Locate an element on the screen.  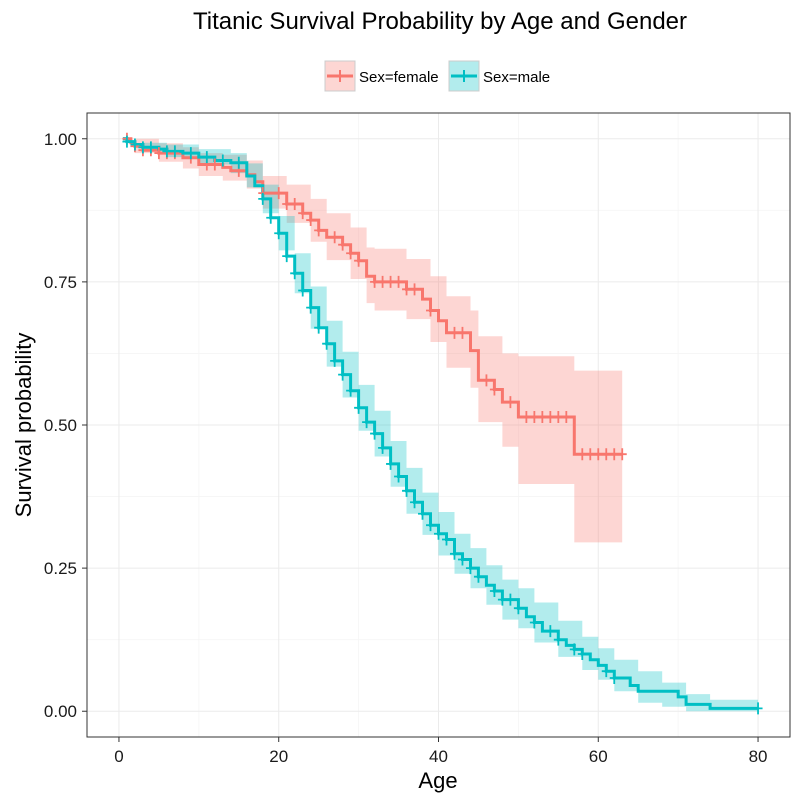
legend-item-female: Sex=female is located at coordinates (381, 76).